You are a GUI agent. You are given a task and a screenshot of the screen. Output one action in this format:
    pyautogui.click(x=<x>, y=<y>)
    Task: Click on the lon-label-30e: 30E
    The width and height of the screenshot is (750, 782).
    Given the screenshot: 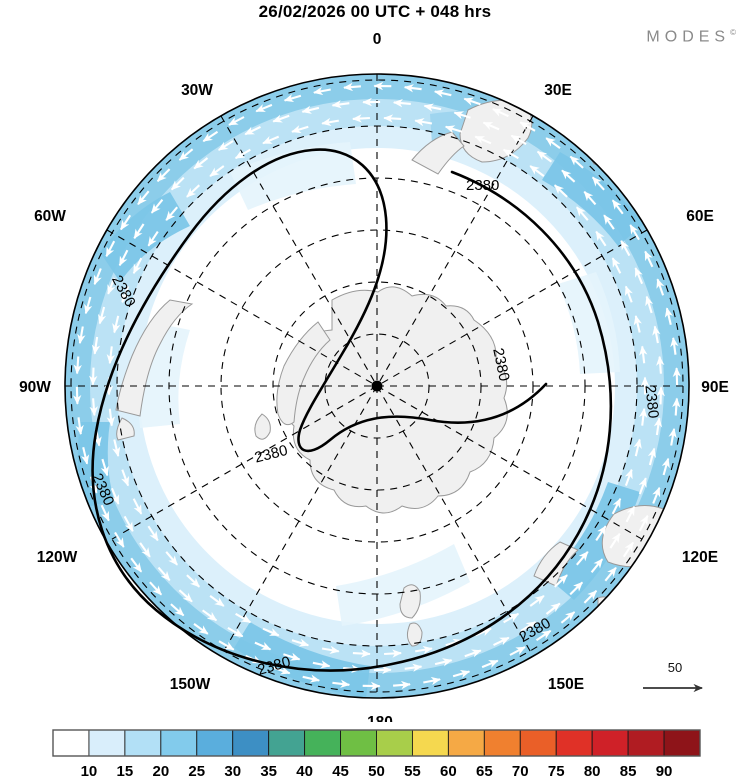 What is the action you would take?
    pyautogui.click(x=558, y=90)
    